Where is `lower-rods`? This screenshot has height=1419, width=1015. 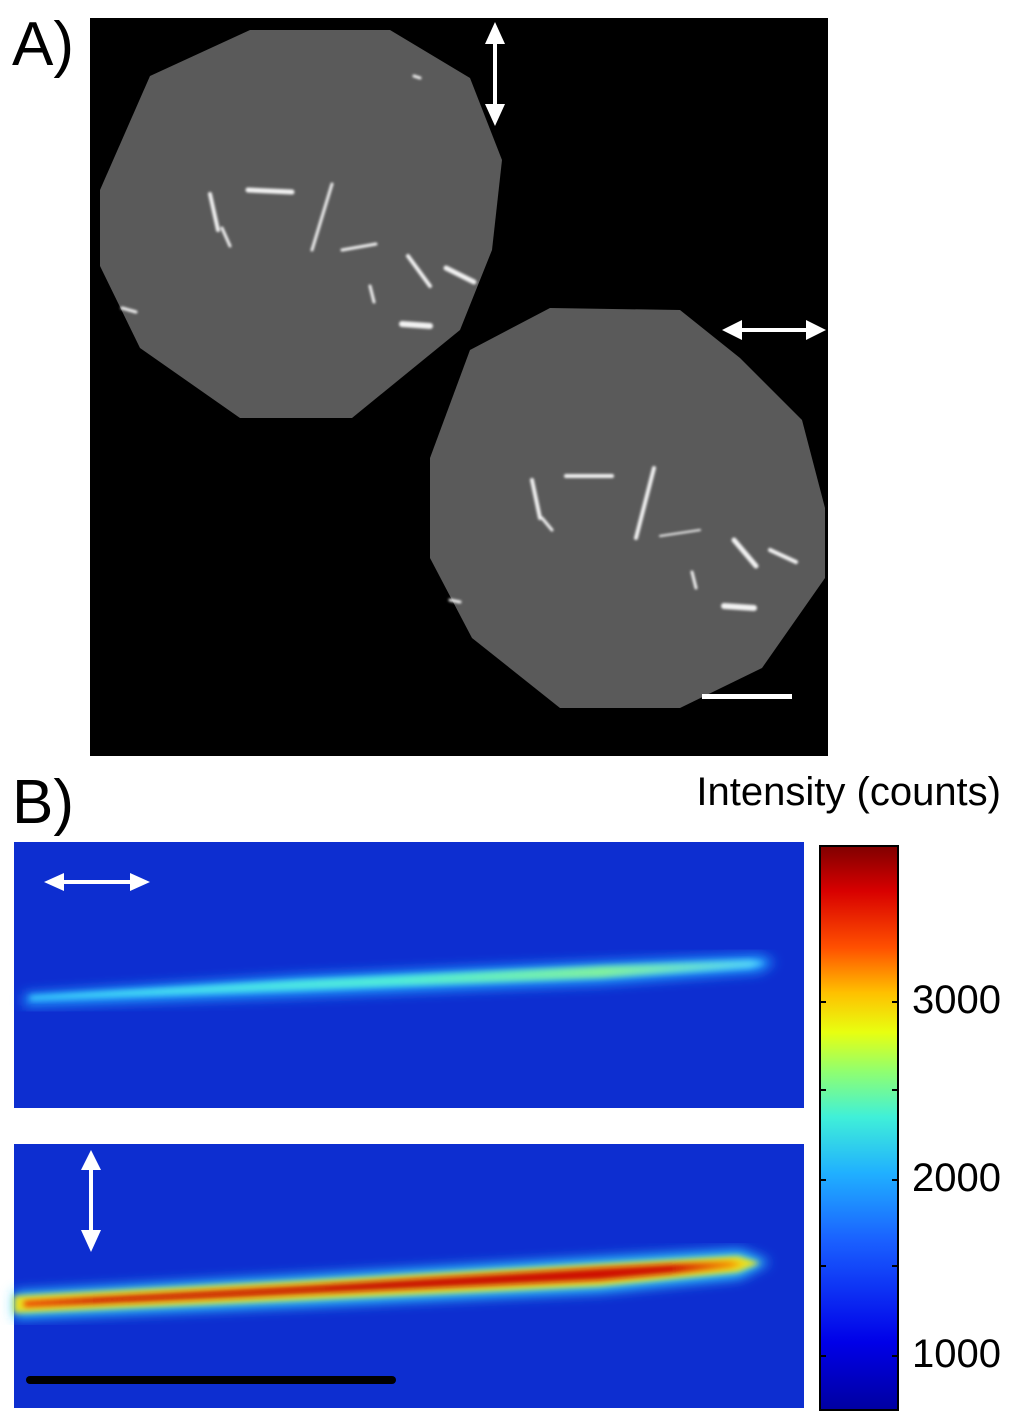 lower-rods is located at coordinates (623, 538).